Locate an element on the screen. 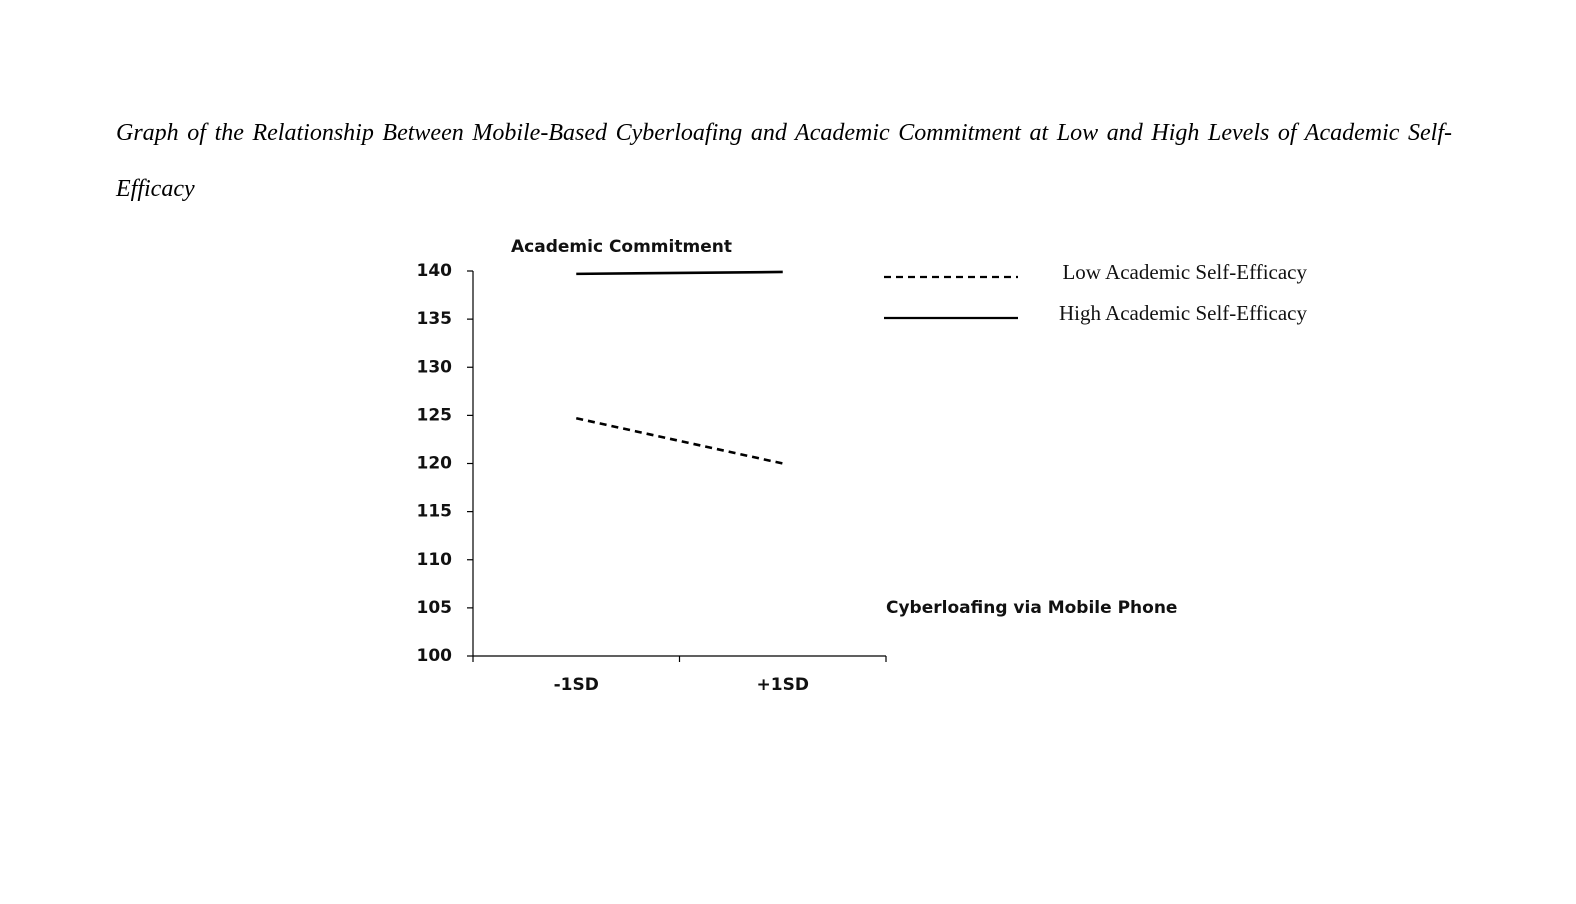 The width and height of the screenshot is (1576, 904). y-tick-label: 110 is located at coordinates (435, 560).